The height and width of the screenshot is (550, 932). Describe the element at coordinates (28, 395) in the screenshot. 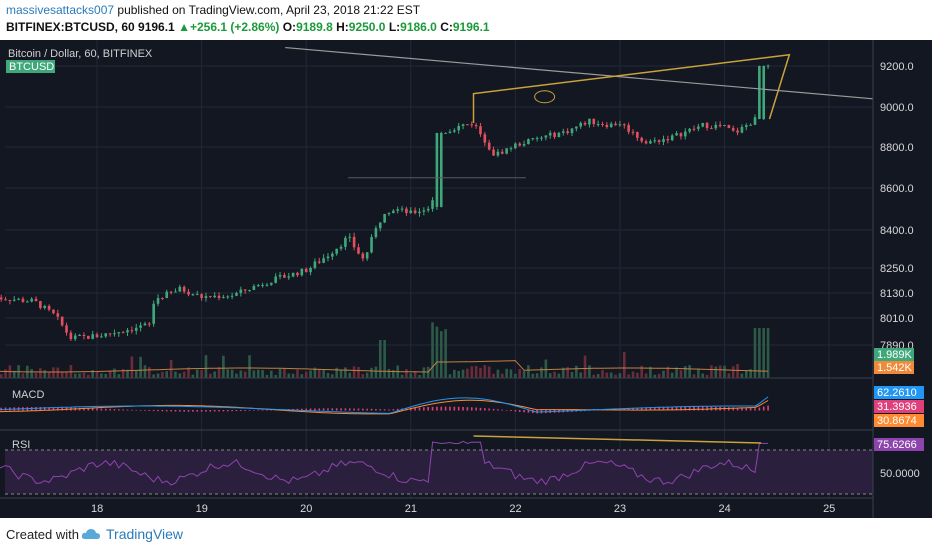

I see `macd-title: MACD` at that location.